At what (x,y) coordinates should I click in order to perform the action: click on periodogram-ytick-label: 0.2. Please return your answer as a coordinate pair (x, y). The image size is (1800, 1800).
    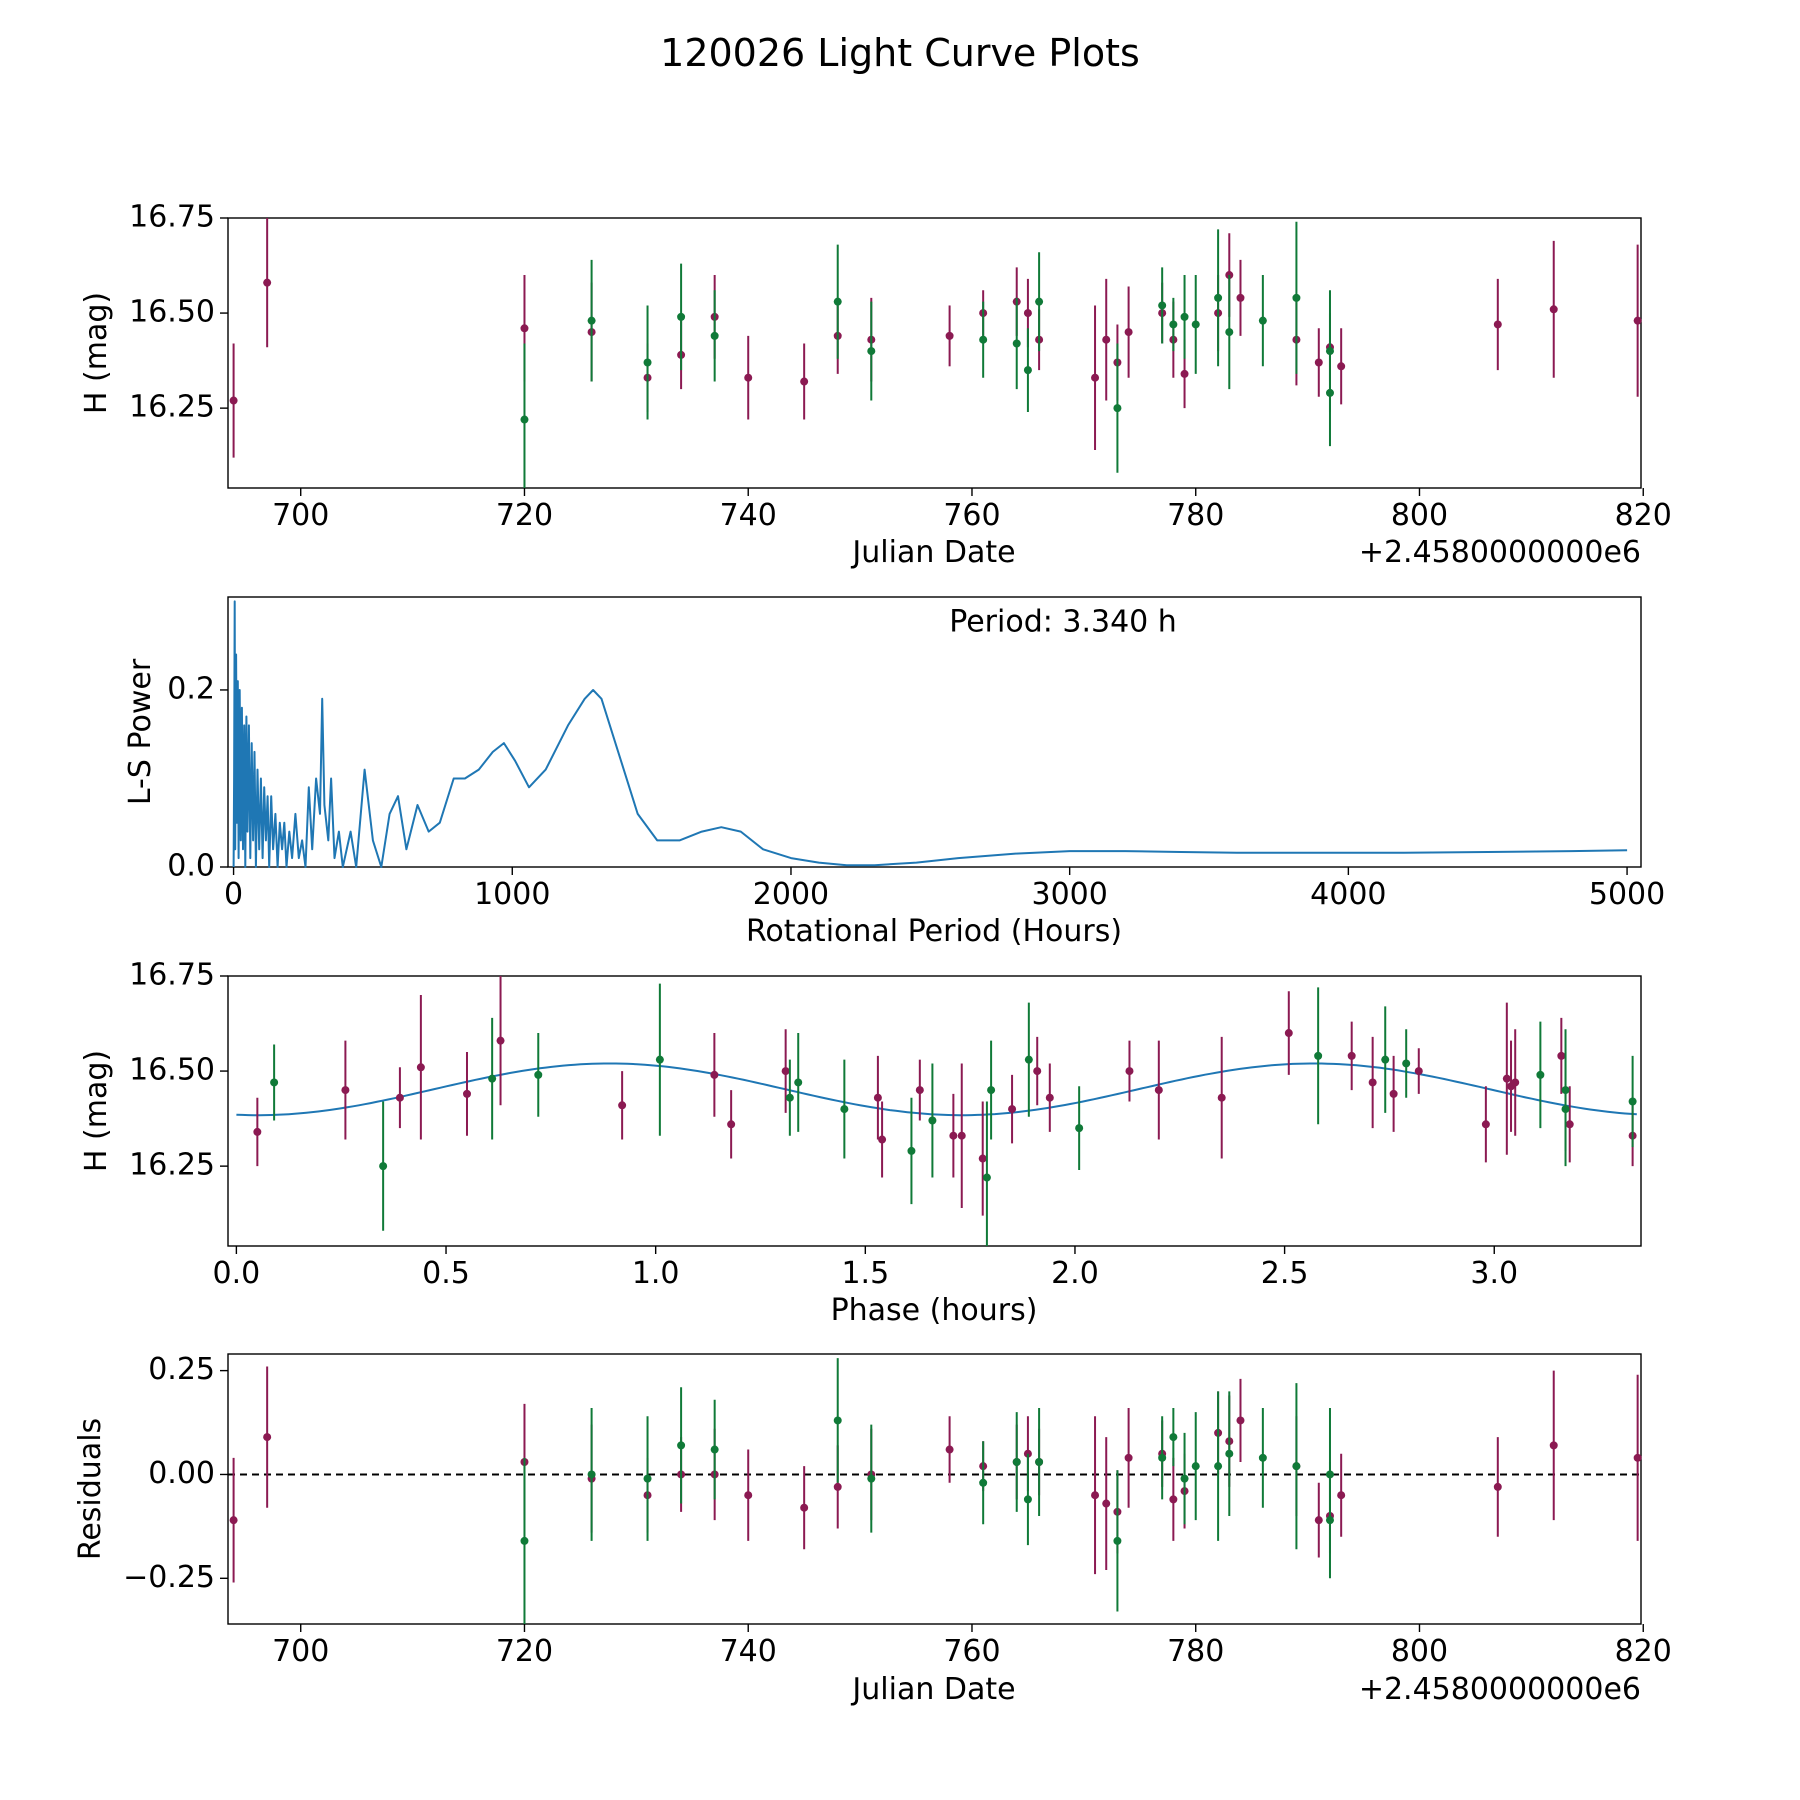
    Looking at the image, I should click on (191, 688).